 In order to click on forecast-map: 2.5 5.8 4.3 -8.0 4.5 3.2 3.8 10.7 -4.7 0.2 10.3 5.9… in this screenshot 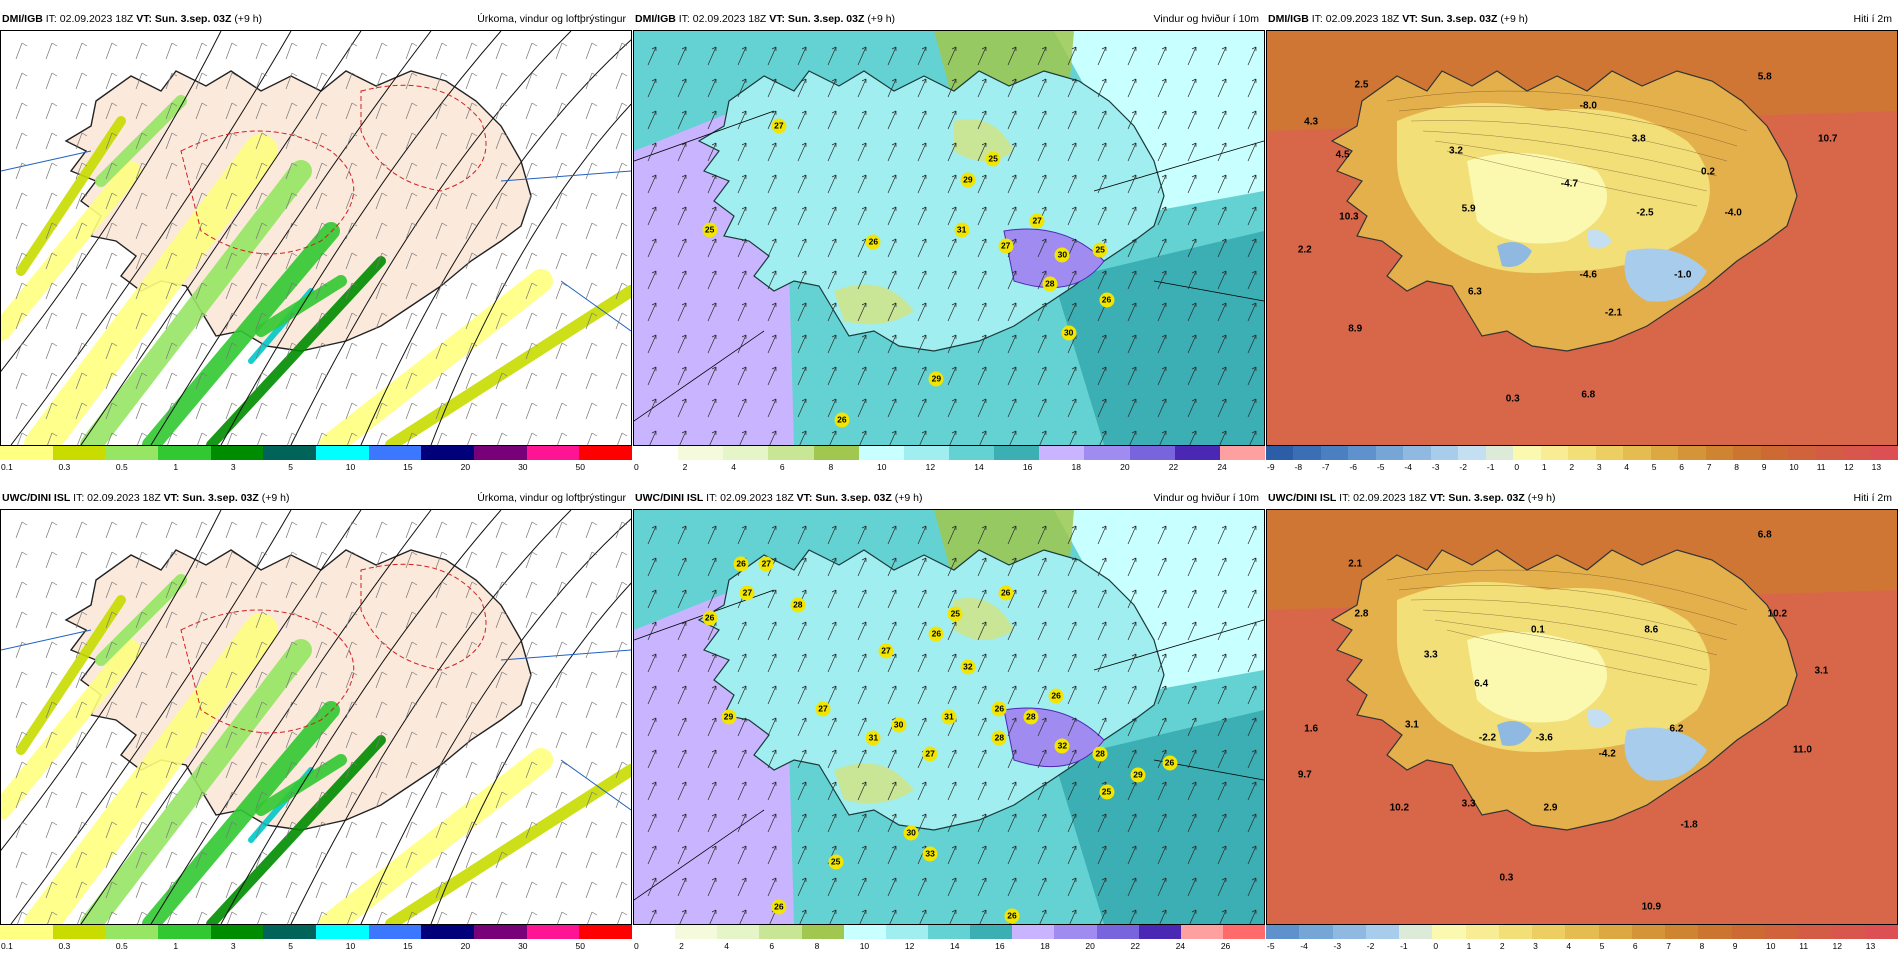, I will do `click(1582, 238)`.